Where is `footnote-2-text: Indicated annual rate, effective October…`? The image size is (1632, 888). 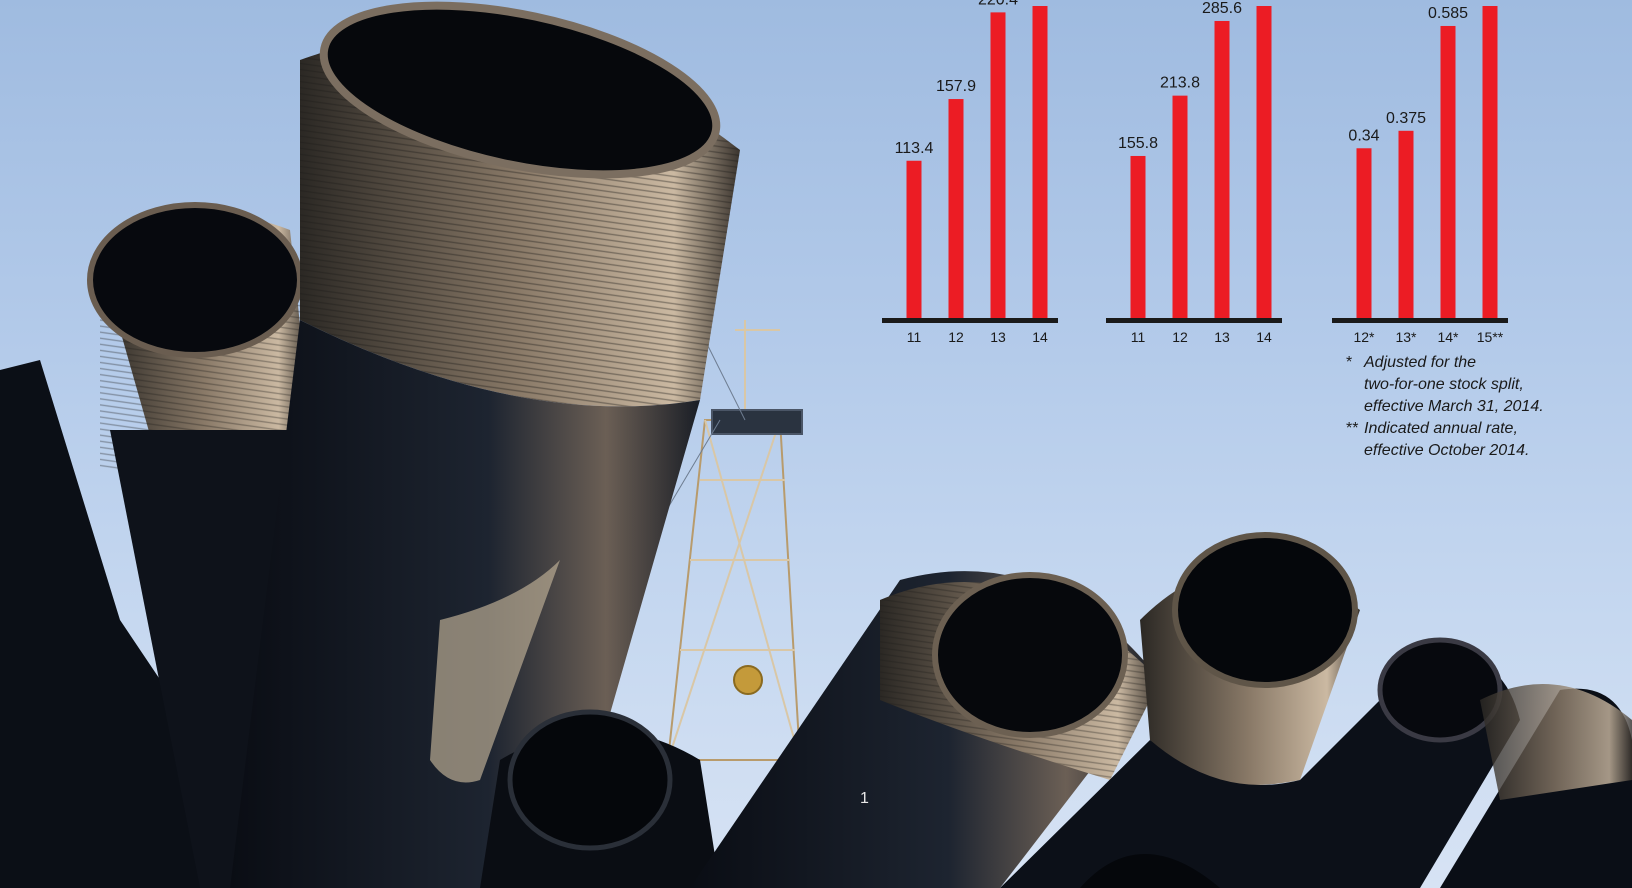
footnote-2-text: Indicated annual rate, effective October… is located at coordinates (1447, 439).